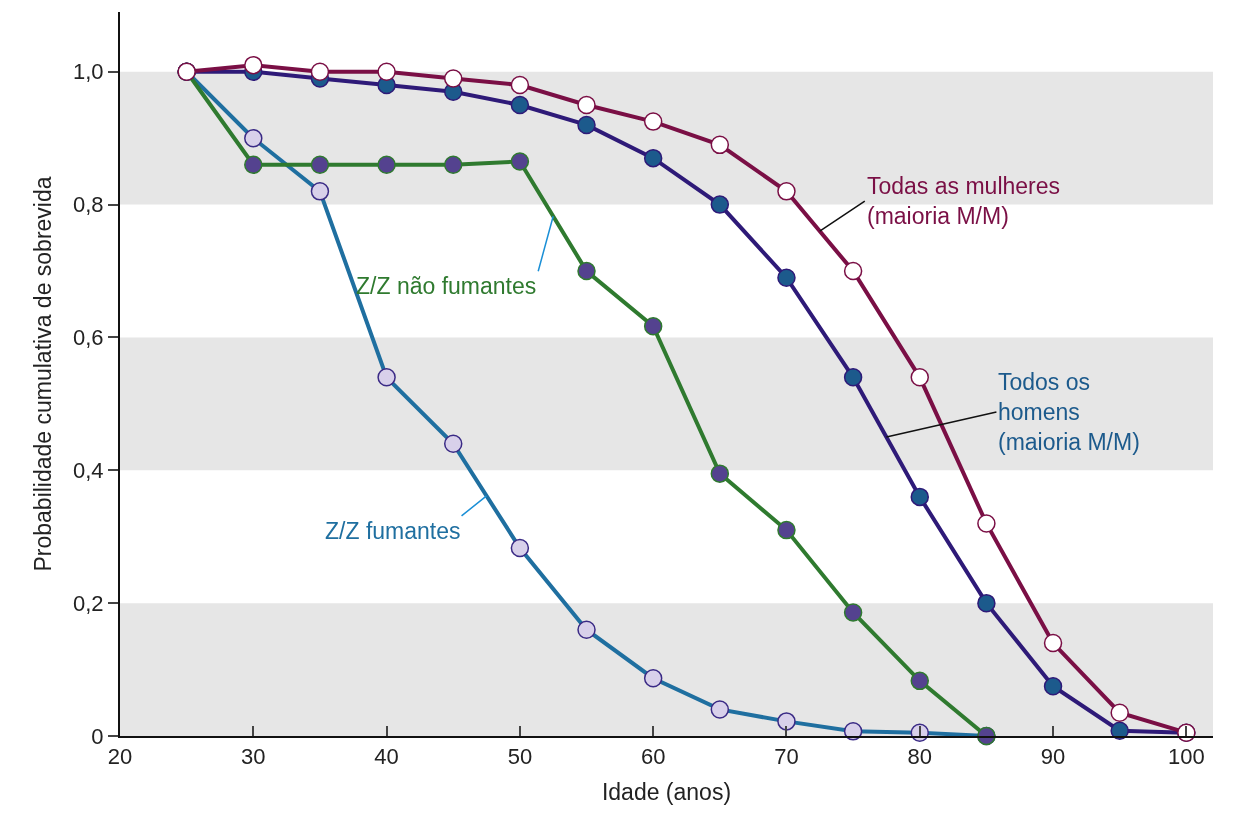  Describe the element at coordinates (97, 736) in the screenshot. I see `y-tick-label: 0` at that location.